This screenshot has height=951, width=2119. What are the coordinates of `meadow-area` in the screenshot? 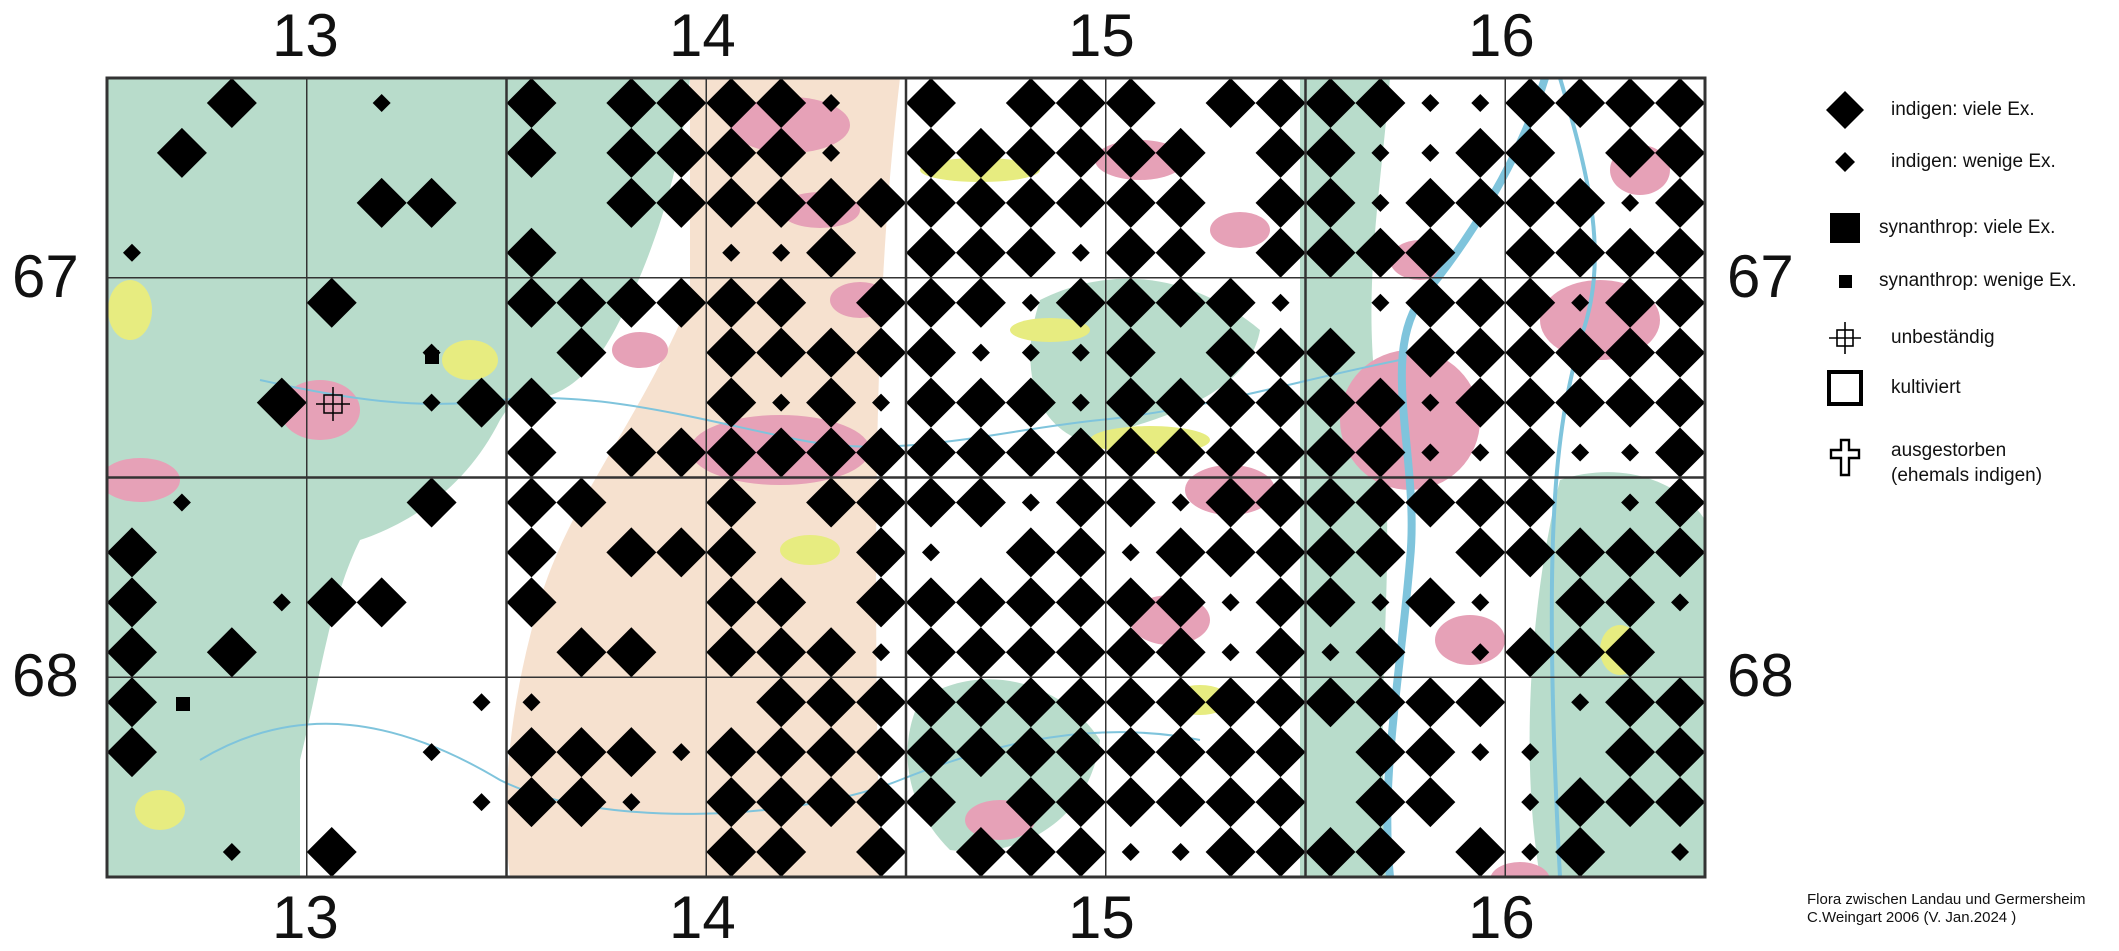 It's located at (130, 310).